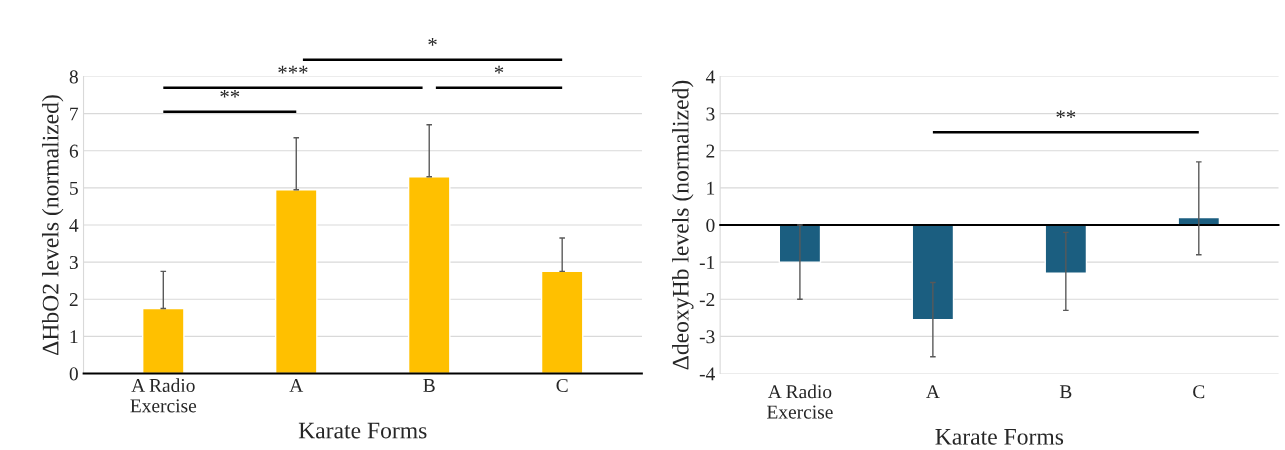 The image size is (1285, 450). What do you see at coordinates (74, 114) in the screenshot?
I see `y-tick-label: 7` at bounding box center [74, 114].